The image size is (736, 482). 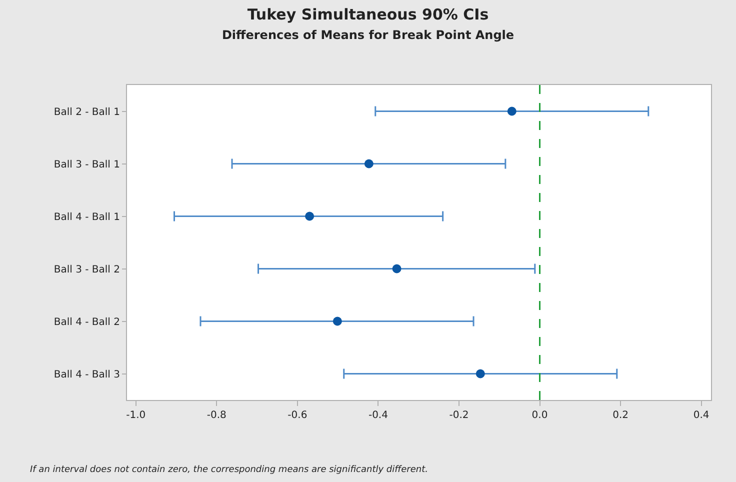 What do you see at coordinates (701, 415) in the screenshot?
I see `x-tick-label: 0.4` at bounding box center [701, 415].